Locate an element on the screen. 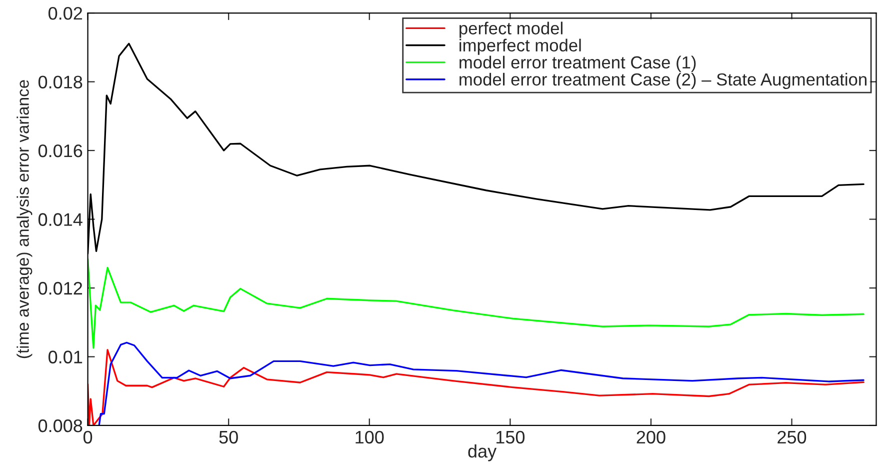  x-tick-label: 100 is located at coordinates (370, 437).